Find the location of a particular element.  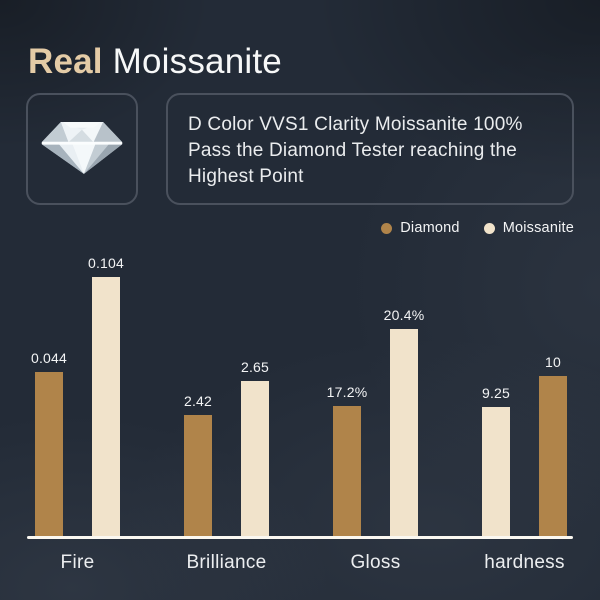

bar-wrap: 2.42 is located at coordinates (198, 464).